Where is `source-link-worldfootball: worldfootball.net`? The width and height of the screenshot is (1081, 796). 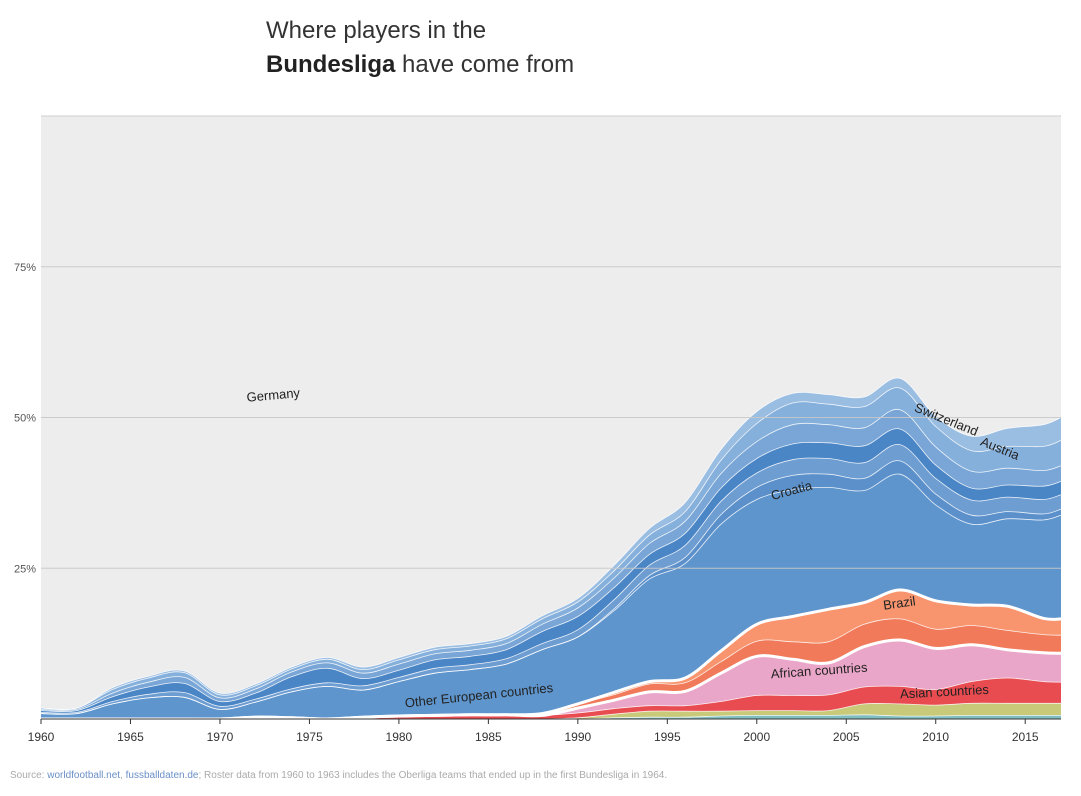 source-link-worldfootball: worldfootball.net is located at coordinates (84, 775).